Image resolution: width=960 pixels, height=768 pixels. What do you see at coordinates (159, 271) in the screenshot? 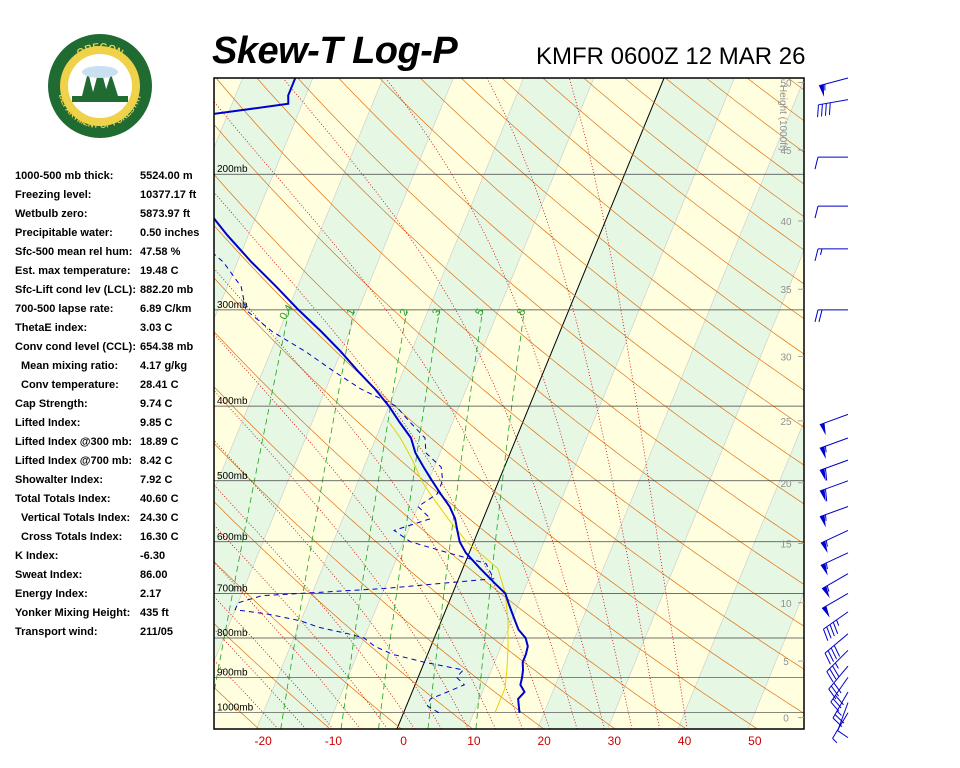
I see `index-value: 19.48 C` at bounding box center [159, 271].